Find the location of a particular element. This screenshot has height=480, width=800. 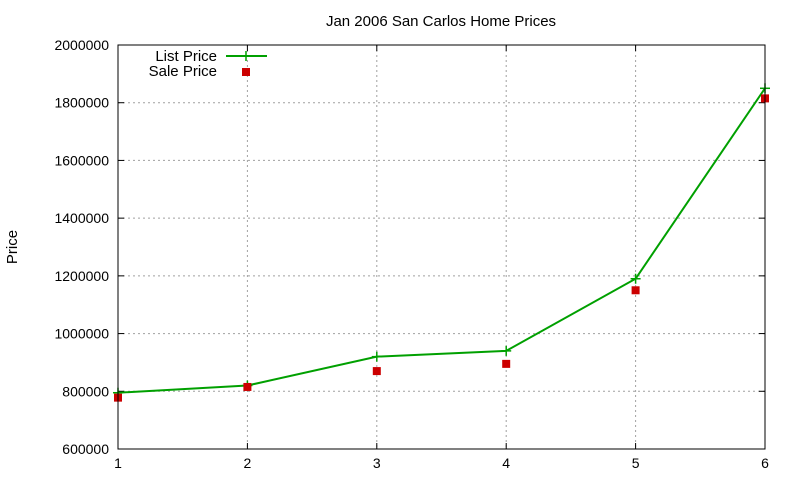

x-tick-label: 3 is located at coordinates (377, 463).